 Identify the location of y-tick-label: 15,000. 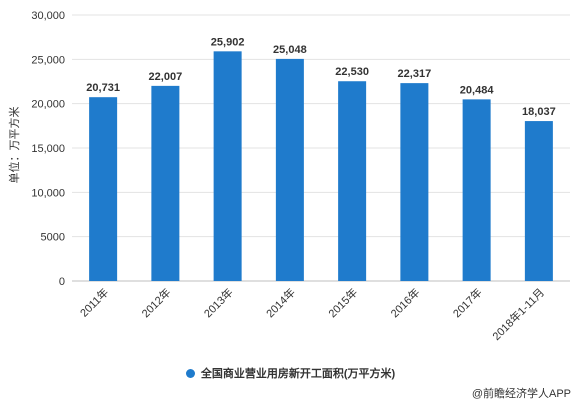
(48, 149).